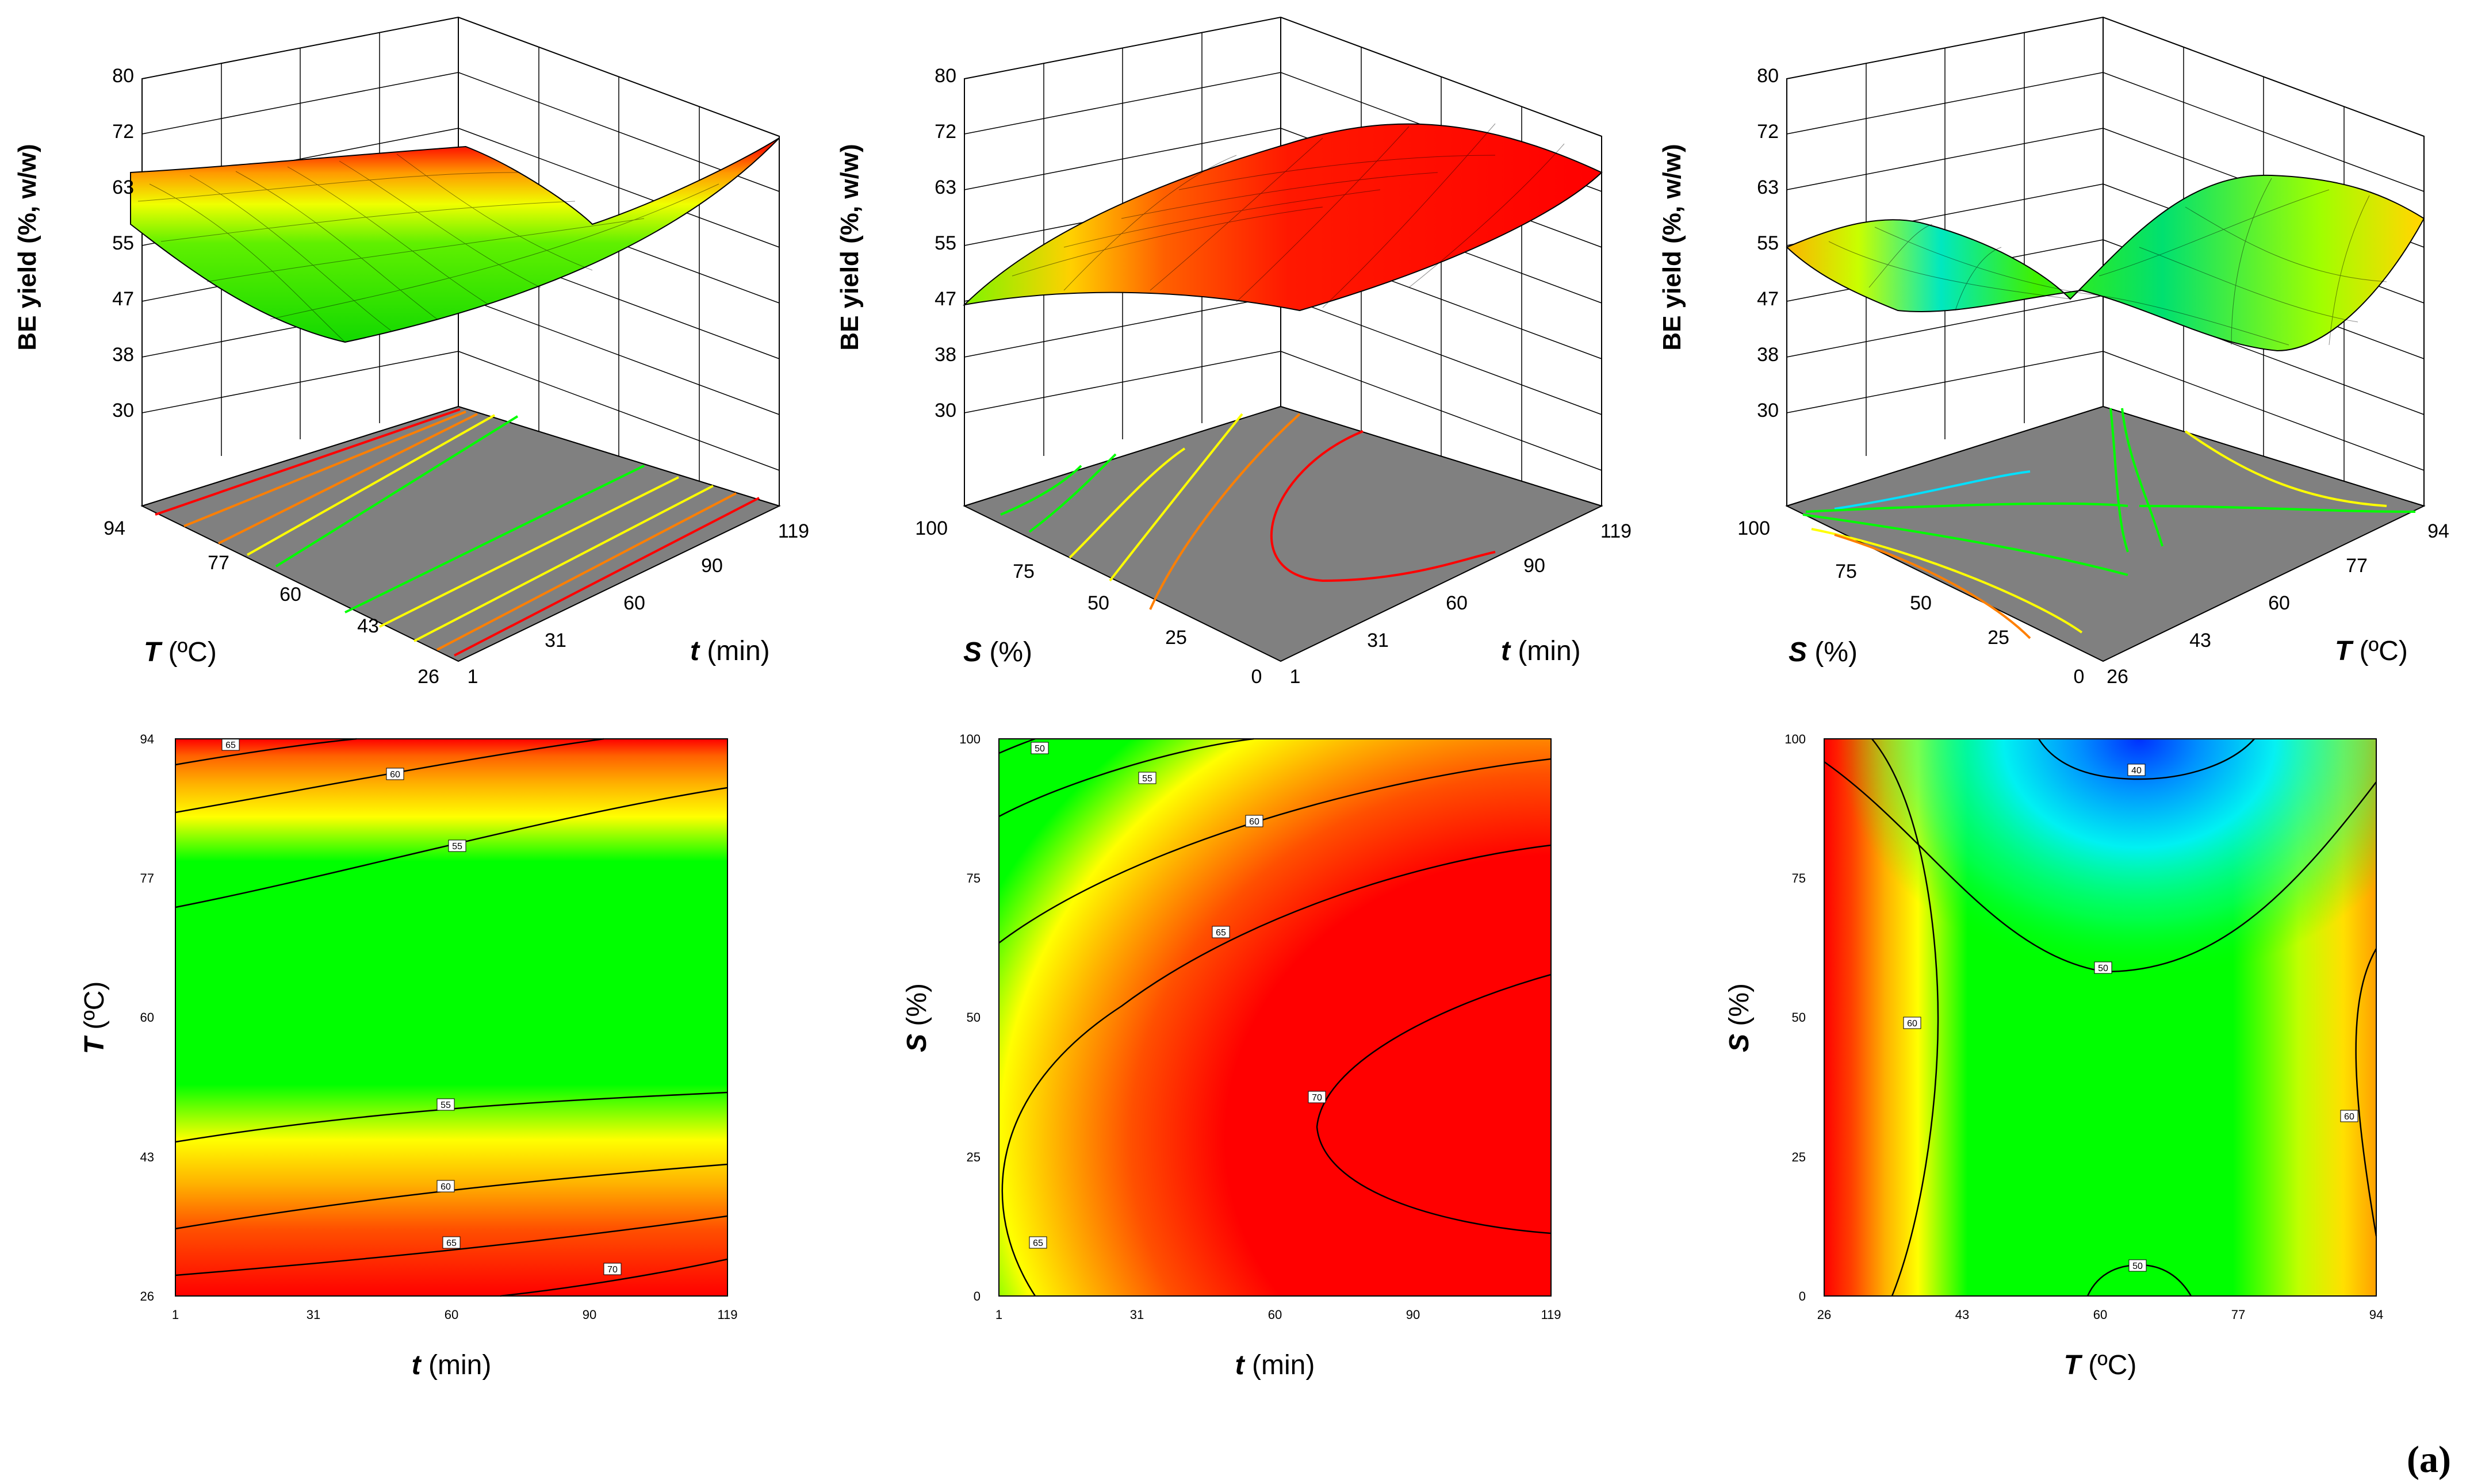 The height and width of the screenshot is (1484, 2470). Describe the element at coordinates (1672, 247) in the screenshot. I see `z-axis-title: BE yield (%, w/w)` at that location.